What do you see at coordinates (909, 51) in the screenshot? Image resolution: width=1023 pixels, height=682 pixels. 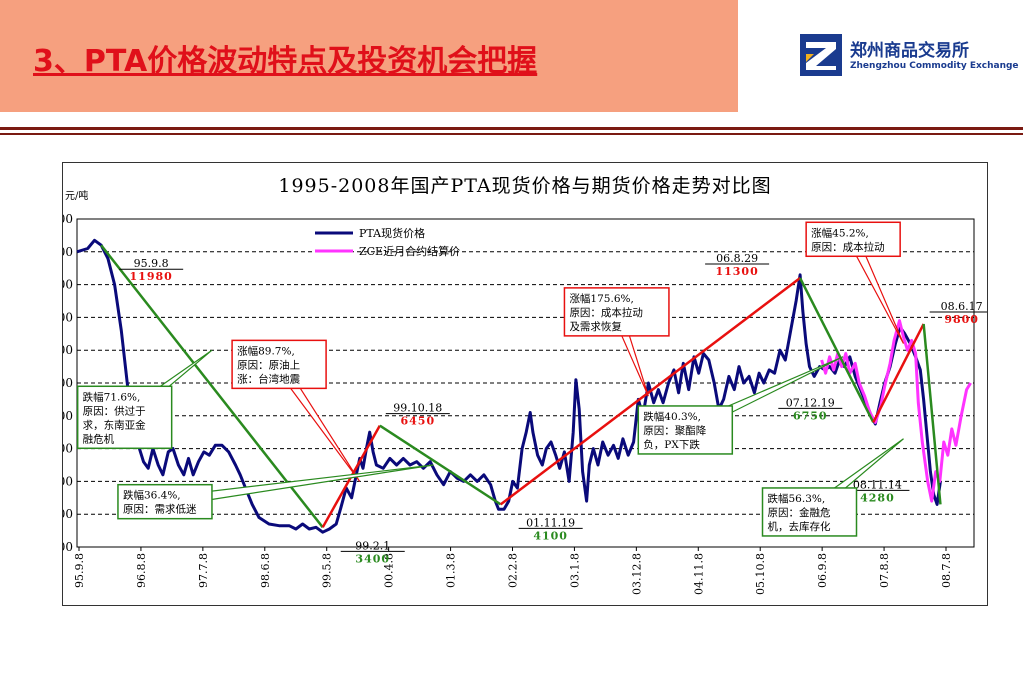 I see `logo-chinese-name: 郑州商品交易所` at bounding box center [909, 51].